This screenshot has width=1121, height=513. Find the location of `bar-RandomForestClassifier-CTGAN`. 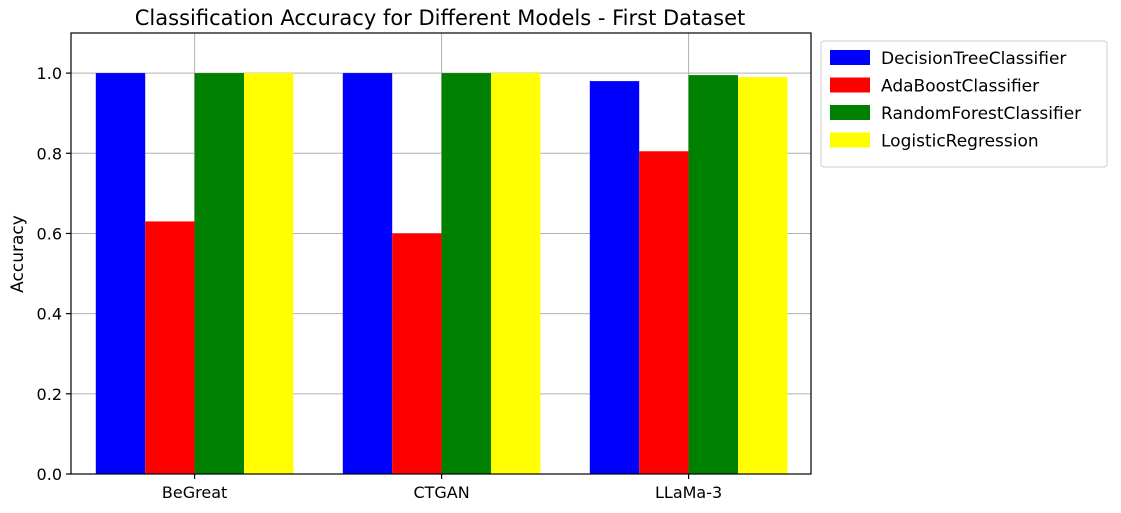

bar-RandomForestClassifier-CTGAN is located at coordinates (466, 273).